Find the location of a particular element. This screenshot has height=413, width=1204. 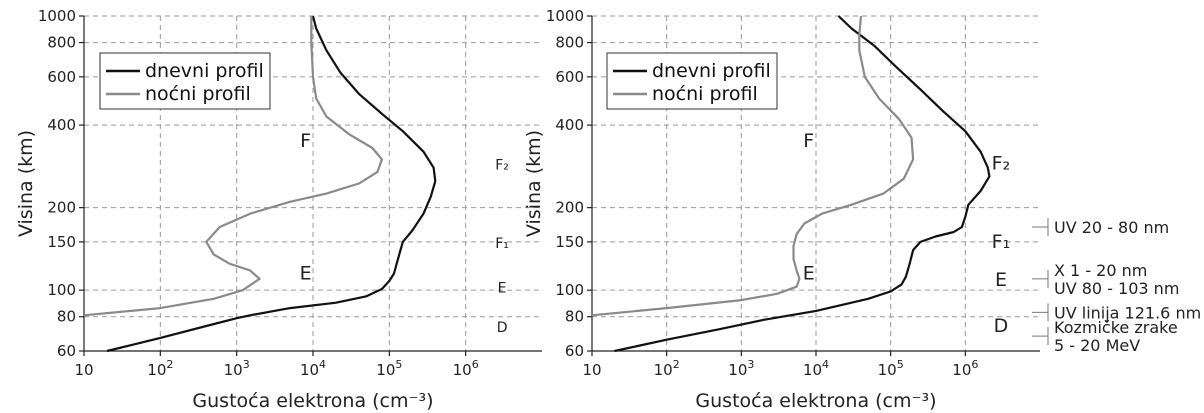

annotation-text: UV linija 121.6 nm is located at coordinates (1127, 312).